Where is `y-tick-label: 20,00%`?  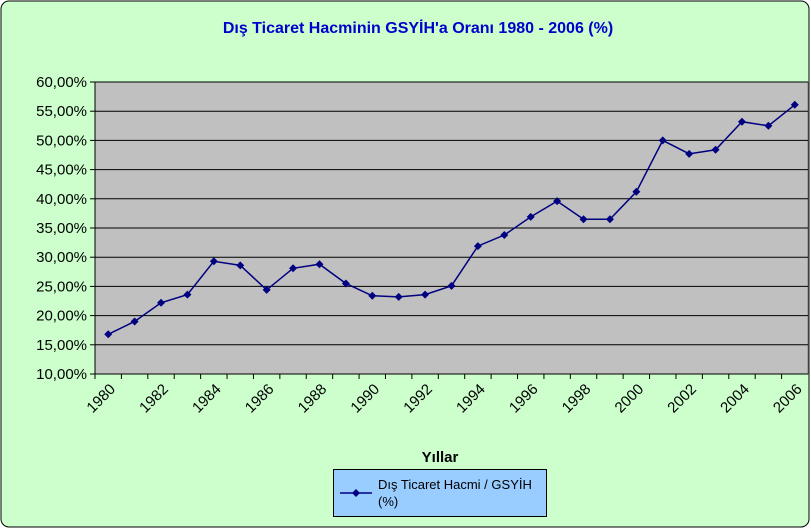
y-tick-label: 20,00% is located at coordinates (61, 316).